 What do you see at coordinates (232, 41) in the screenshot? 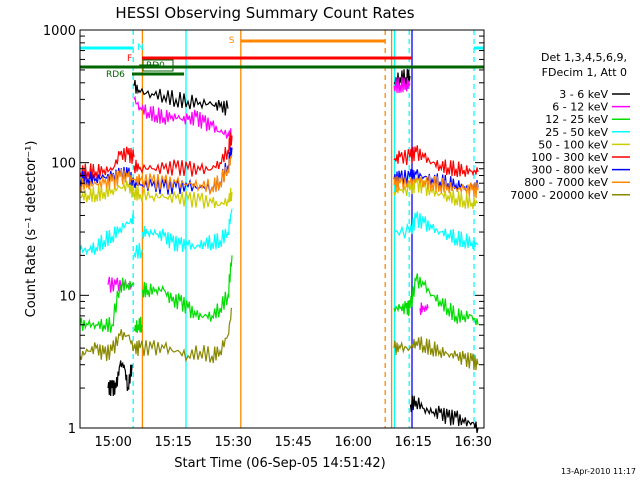
I see `flag-label-s: S` at bounding box center [232, 41].